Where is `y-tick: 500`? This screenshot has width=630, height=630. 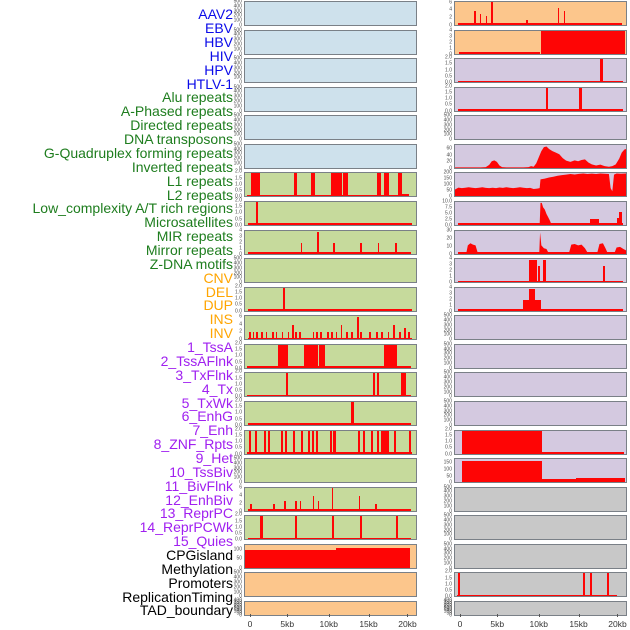
y-tick: 500 is located at coordinates (447, 401).